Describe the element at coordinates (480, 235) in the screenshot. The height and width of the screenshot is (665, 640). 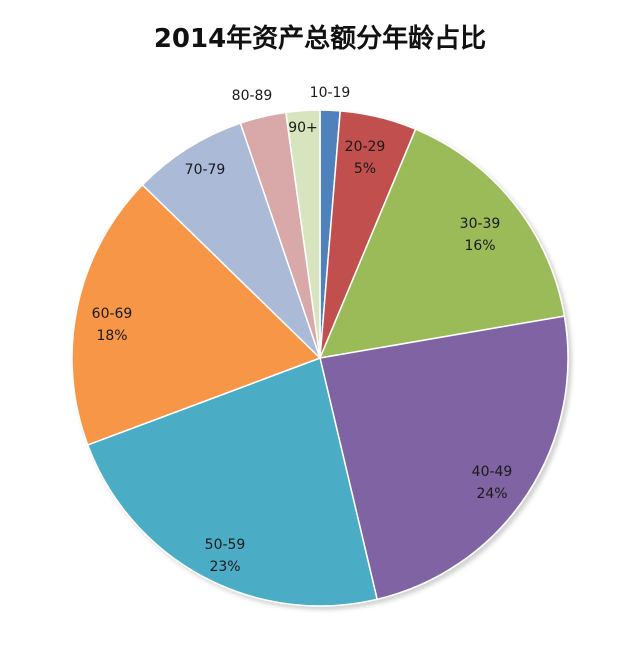
I see `slice-label-30-39: 30-39 16%` at that location.